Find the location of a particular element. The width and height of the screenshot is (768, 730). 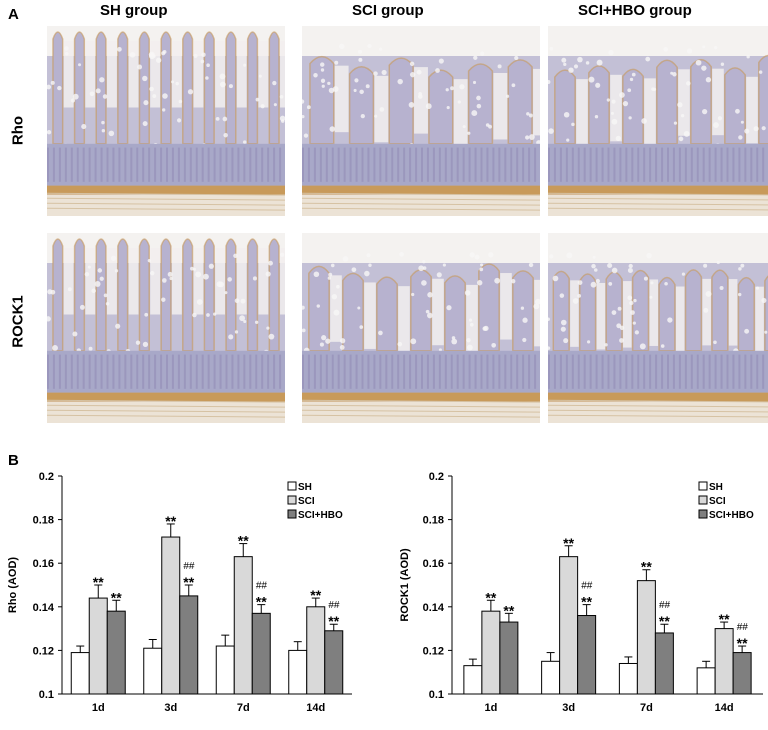

micrograph-rock1-sci-hbo is located at coordinates (658, 328).